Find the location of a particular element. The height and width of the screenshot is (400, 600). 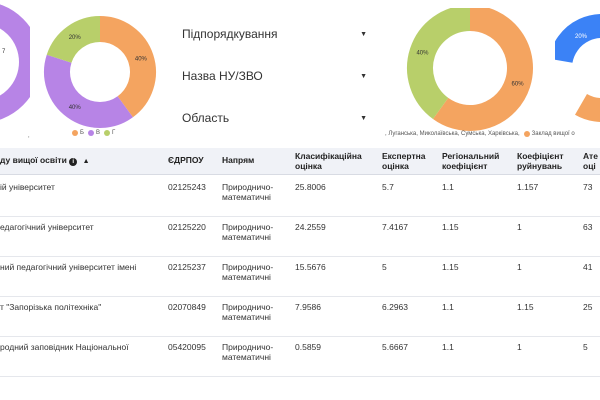

cell-att: 5 is located at coordinates (585, 347).